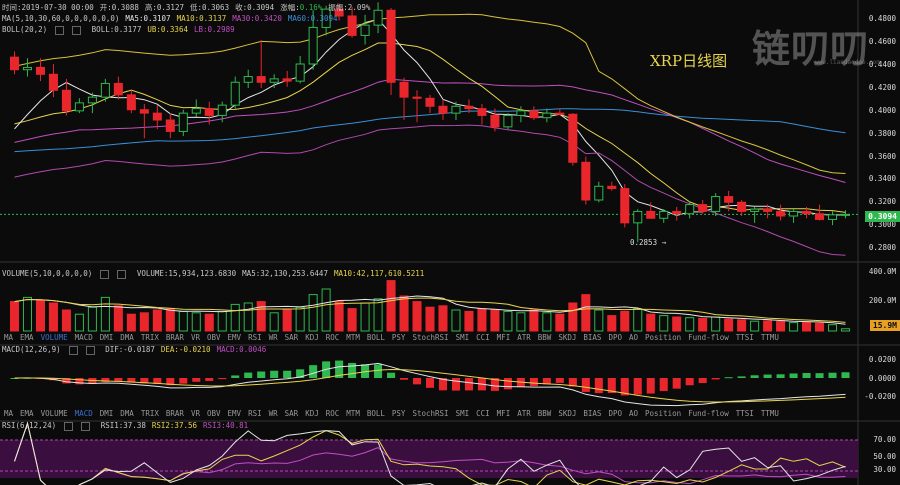 Image resolution: width=900 pixels, height=485 pixels. What do you see at coordinates (285, 273) in the screenshot?
I see `vol-ma5-value: MA5:32,130,253.6447` at bounding box center [285, 273].